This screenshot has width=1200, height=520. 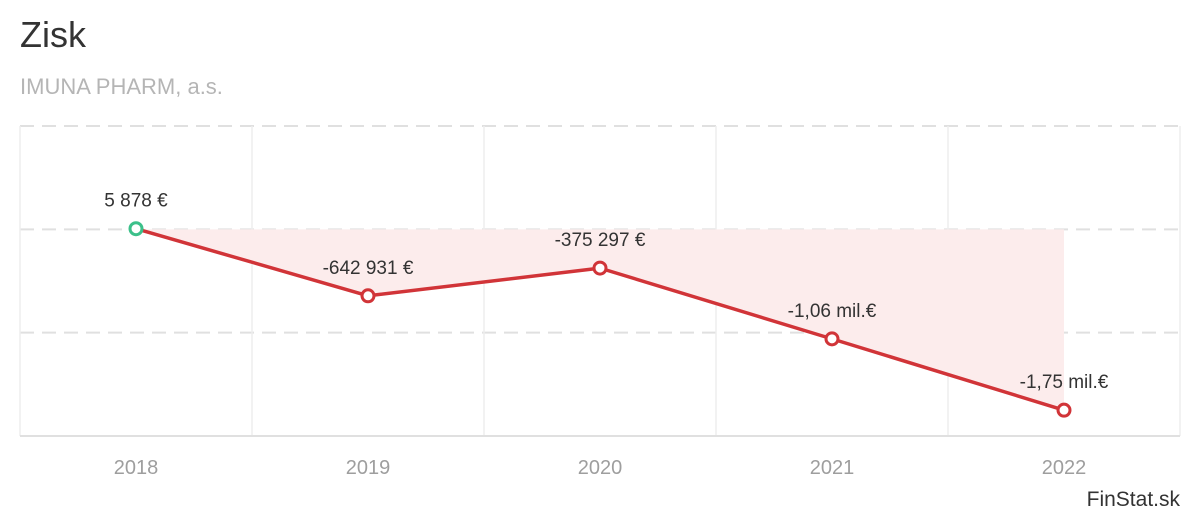 What do you see at coordinates (368, 468) in the screenshot?
I see `x-tick-2019: 2019` at bounding box center [368, 468].